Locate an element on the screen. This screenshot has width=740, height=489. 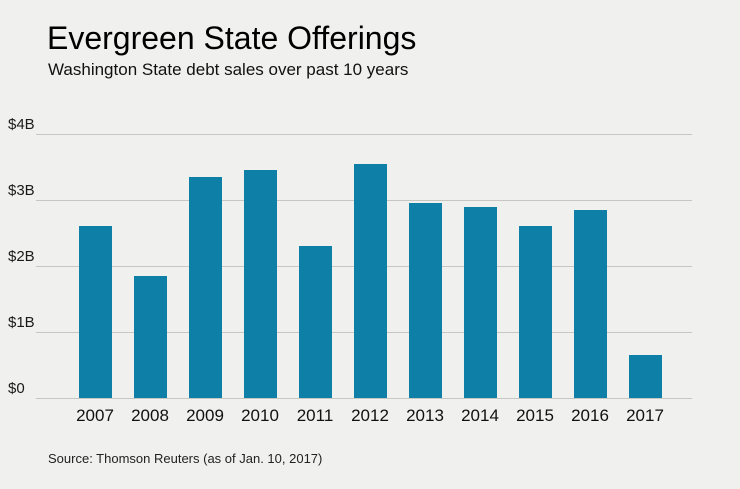
x-axis-tick-label: 2016 is located at coordinates (590, 415).